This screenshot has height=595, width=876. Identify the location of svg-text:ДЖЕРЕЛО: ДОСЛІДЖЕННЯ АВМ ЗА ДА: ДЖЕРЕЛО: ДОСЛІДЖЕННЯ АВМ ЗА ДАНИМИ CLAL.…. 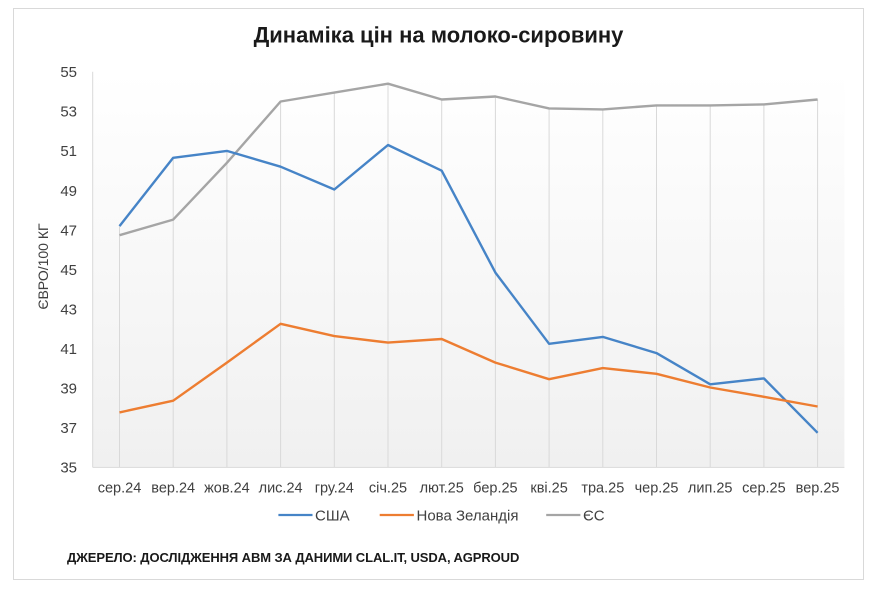
(293, 557).